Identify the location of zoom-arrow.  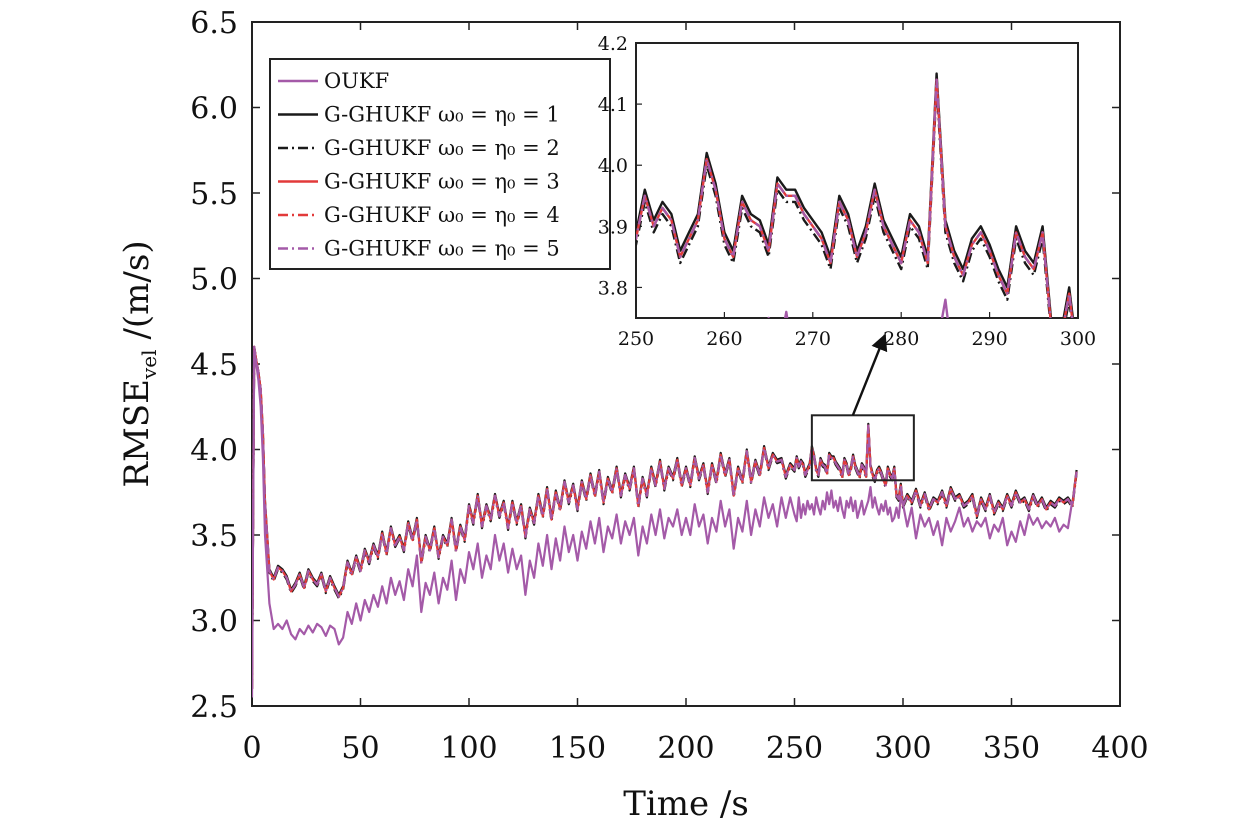
(869, 374).